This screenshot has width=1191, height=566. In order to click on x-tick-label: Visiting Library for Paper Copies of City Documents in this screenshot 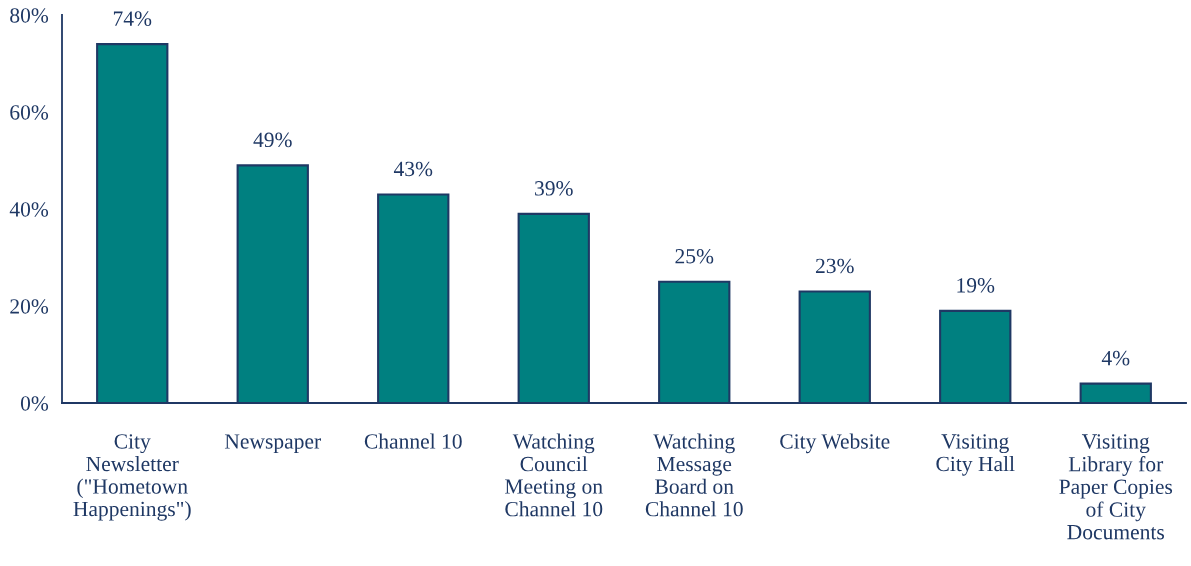, I will do `click(1116, 487)`.